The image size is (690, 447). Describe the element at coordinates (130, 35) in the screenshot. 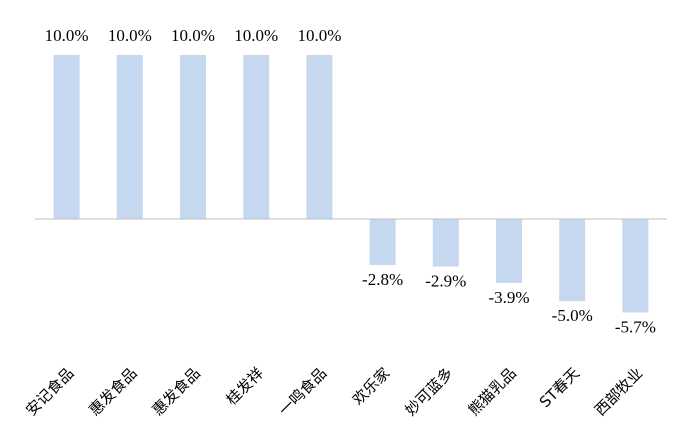

I see `value-label-2: 10.0%` at that location.